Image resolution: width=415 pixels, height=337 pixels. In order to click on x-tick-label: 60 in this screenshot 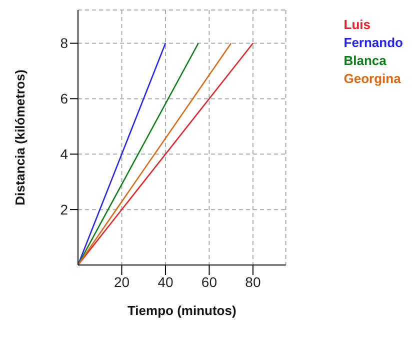, I will do `click(209, 282)`.